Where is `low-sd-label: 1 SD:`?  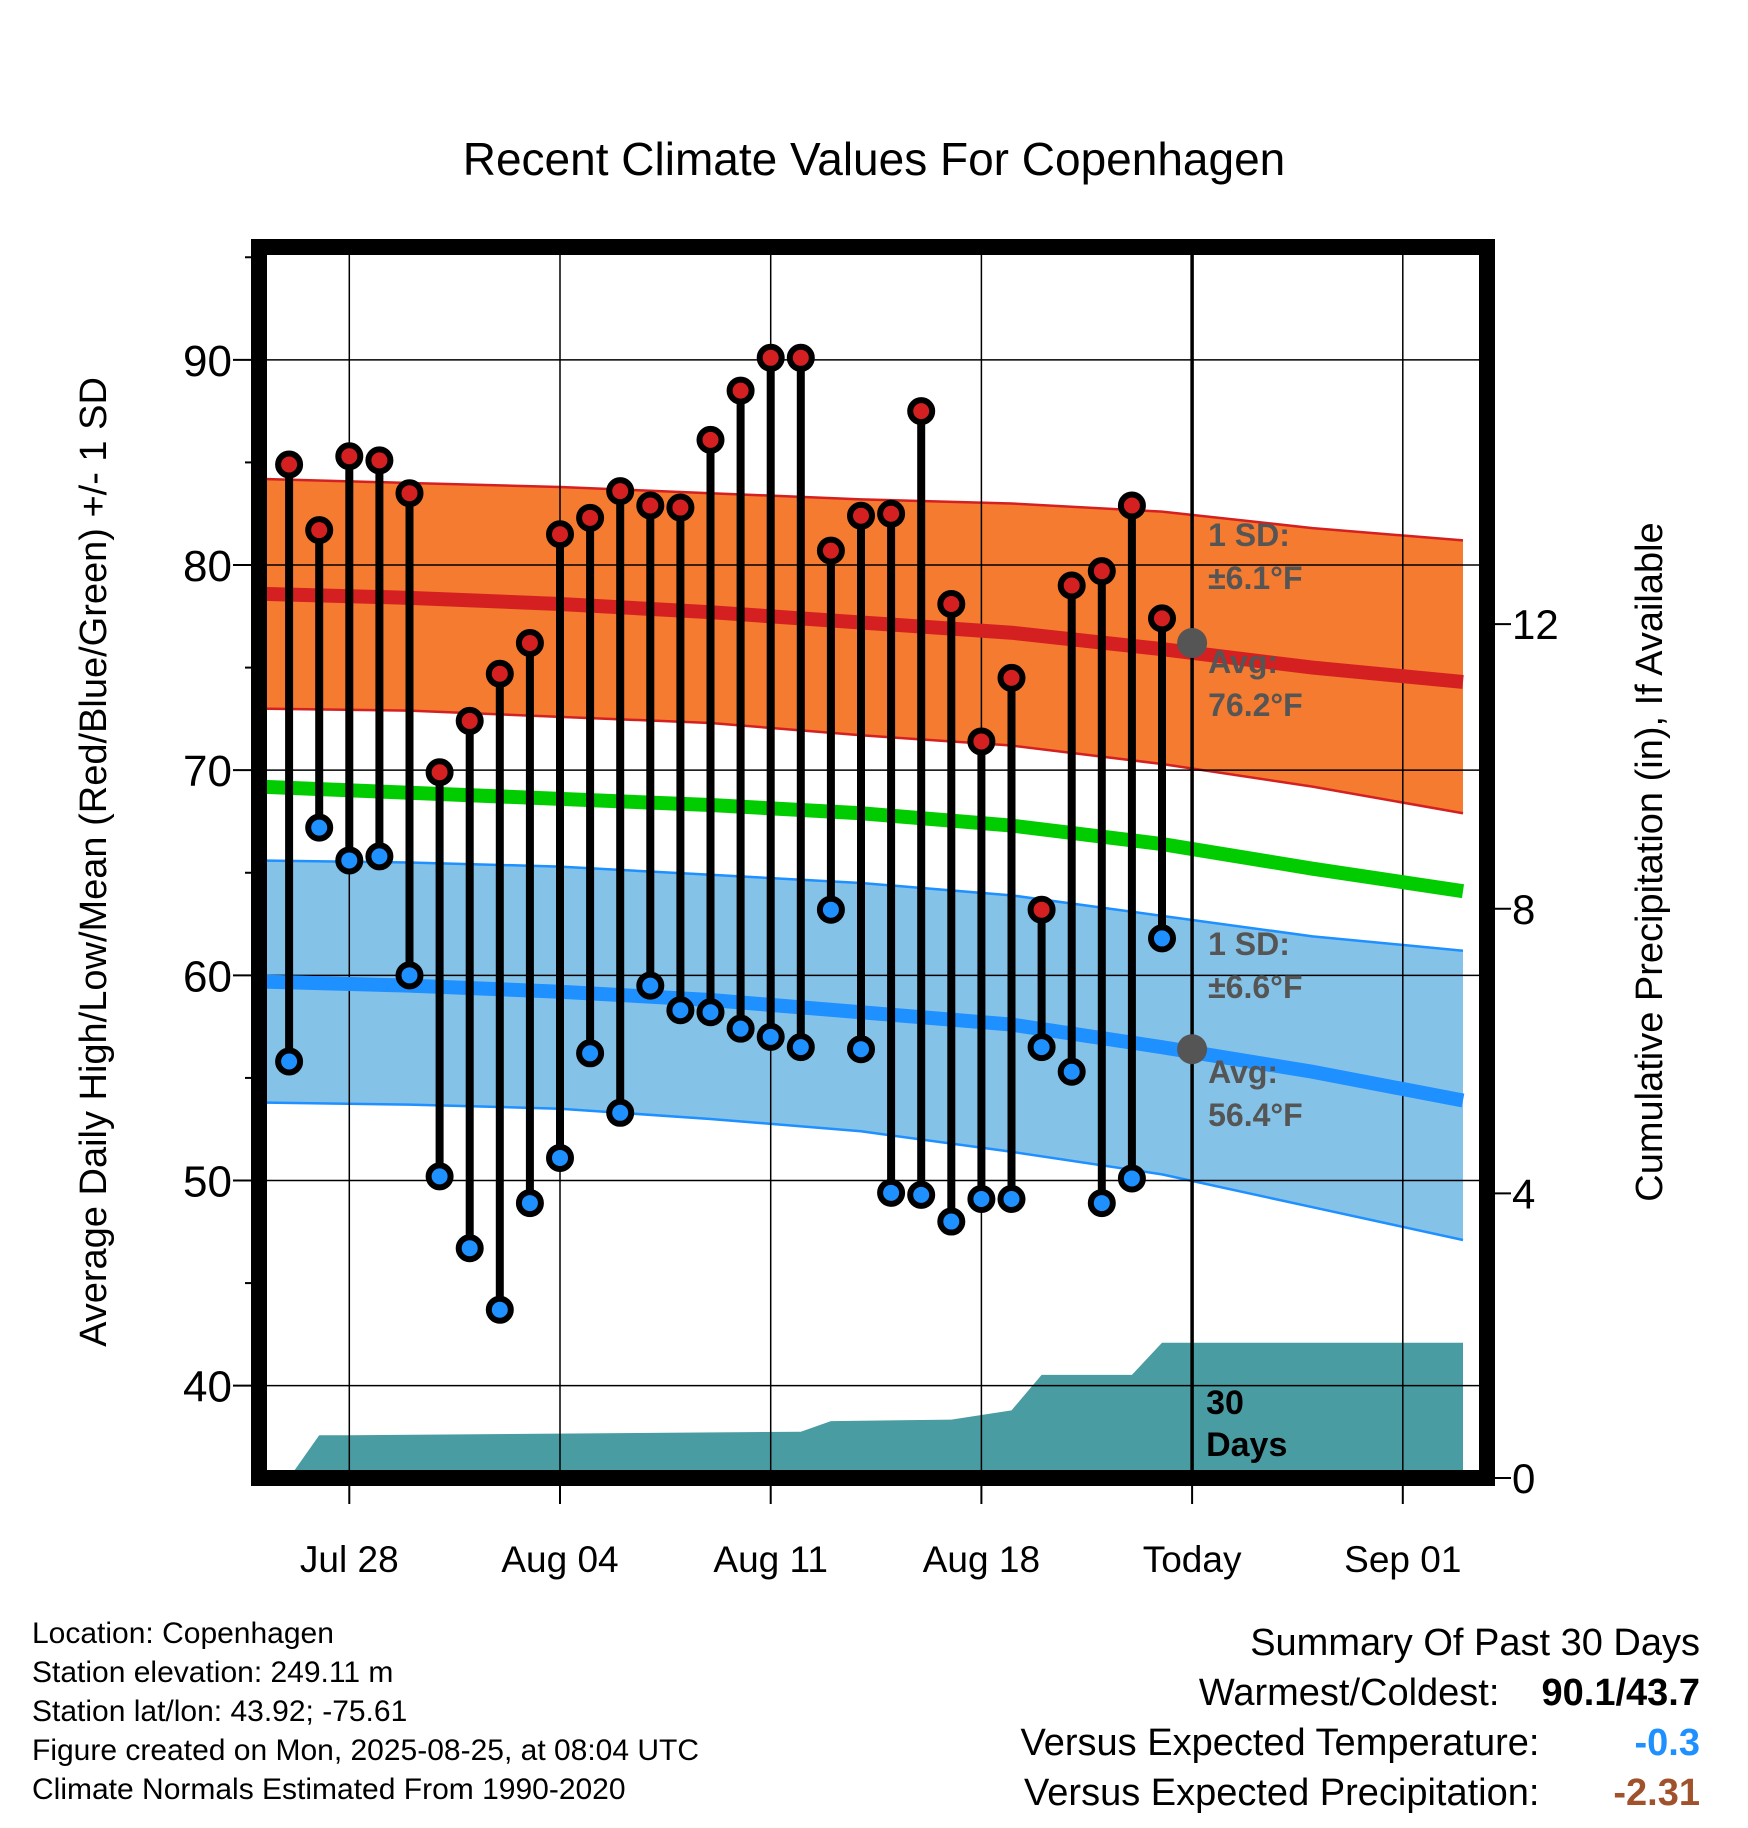 low-sd-label: 1 SD: is located at coordinates (1249, 944).